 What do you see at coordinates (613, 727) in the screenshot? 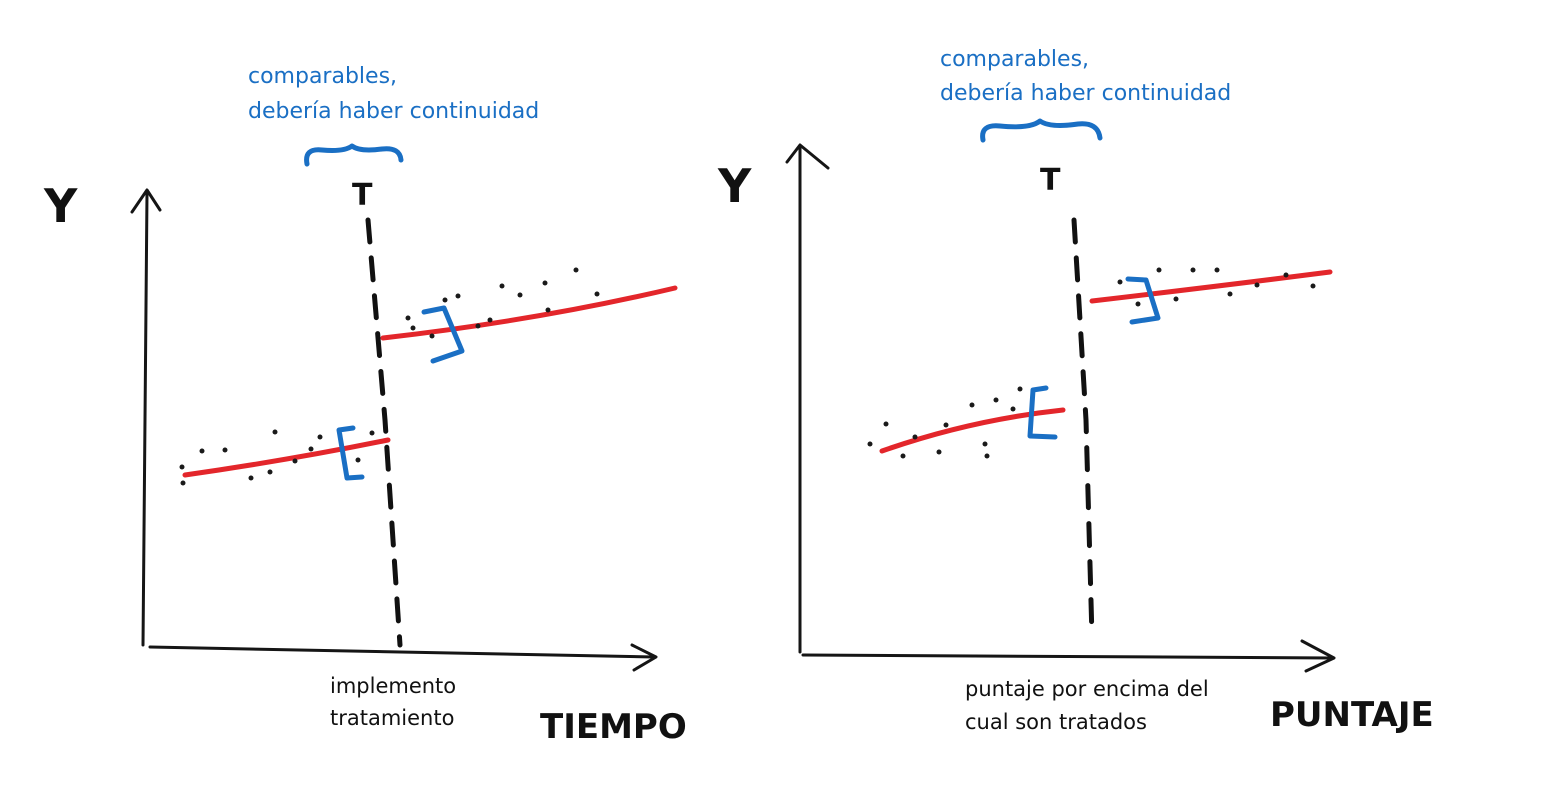
I see `x-axis-label: TIEMPO` at bounding box center [613, 727].